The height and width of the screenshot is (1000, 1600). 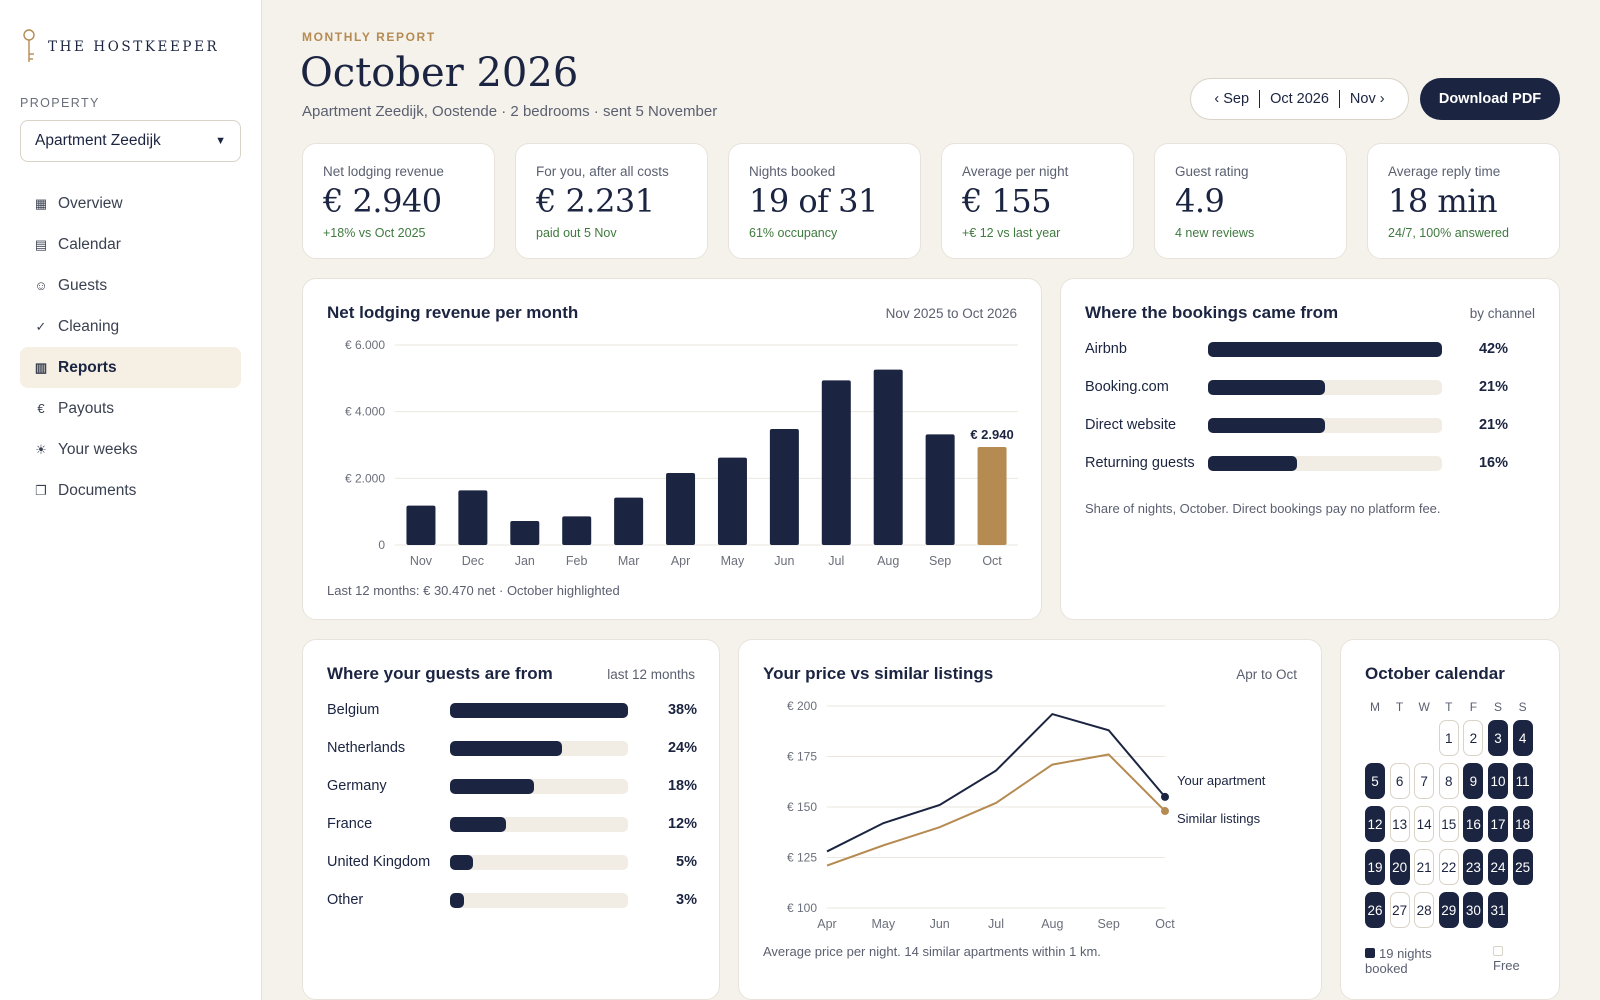 I want to click on euro-icon: €, so click(x=41, y=408).